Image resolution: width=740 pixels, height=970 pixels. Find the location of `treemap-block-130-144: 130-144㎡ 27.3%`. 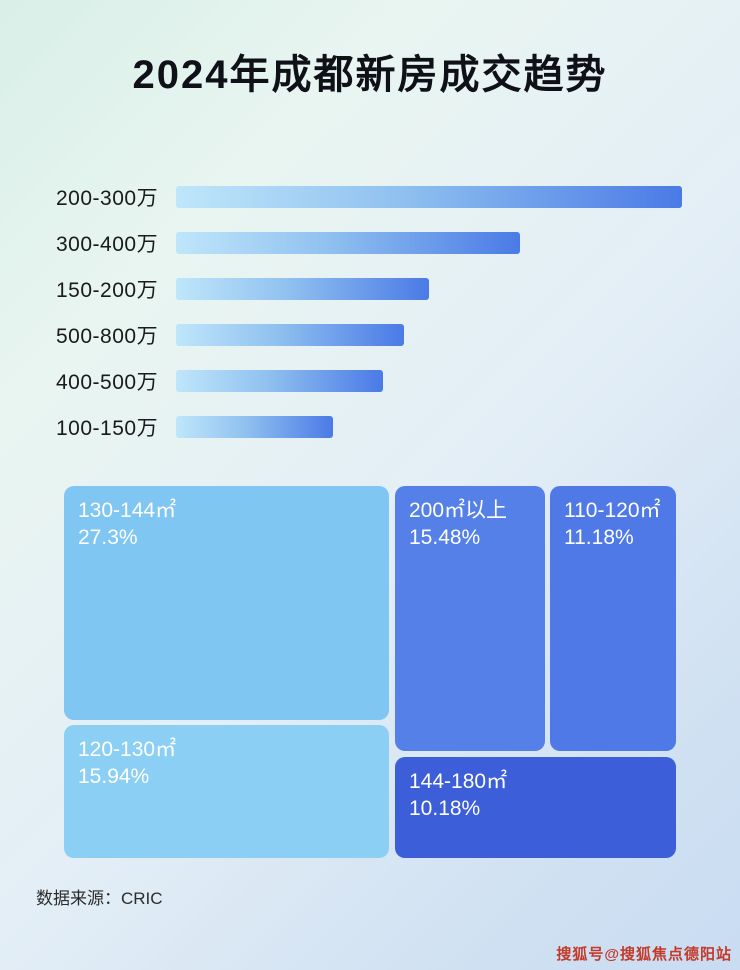

treemap-block-130-144: 130-144㎡ 27.3% is located at coordinates (226, 603).